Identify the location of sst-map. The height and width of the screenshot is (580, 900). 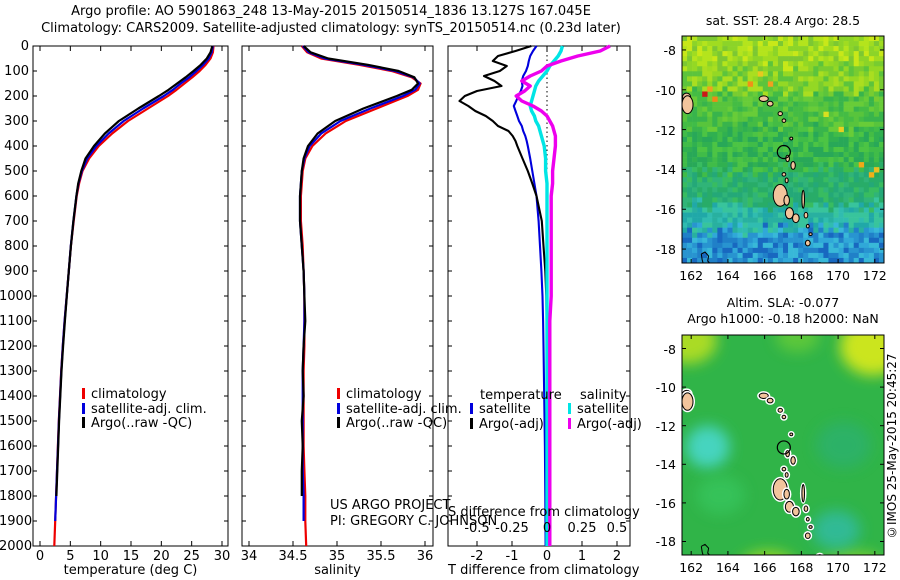
(783, 149).